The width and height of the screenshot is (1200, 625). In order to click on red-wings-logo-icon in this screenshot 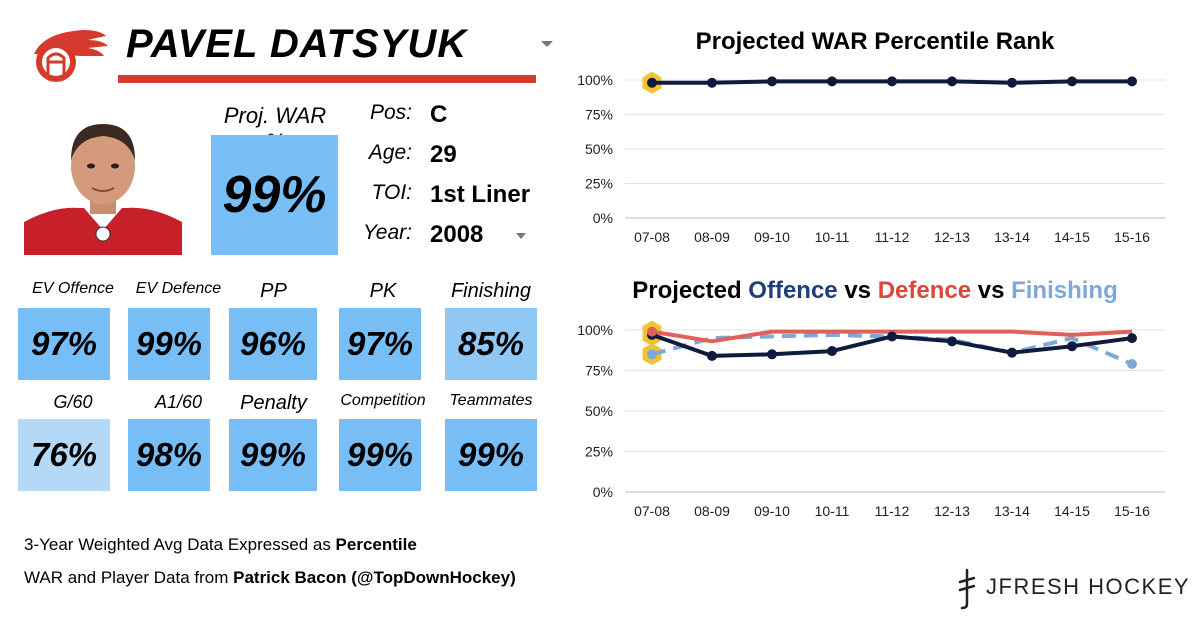, I will do `click(71, 56)`.